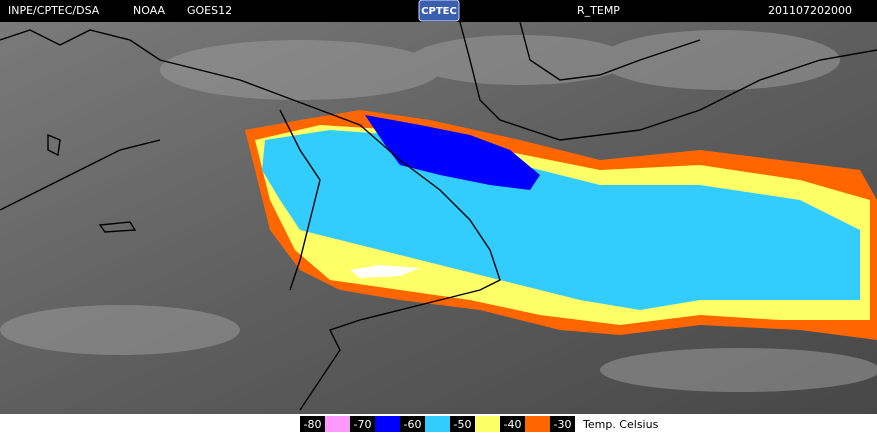 Image resolution: width=877 pixels, height=434 pixels. I want to click on legend-value: -30, so click(563, 424).